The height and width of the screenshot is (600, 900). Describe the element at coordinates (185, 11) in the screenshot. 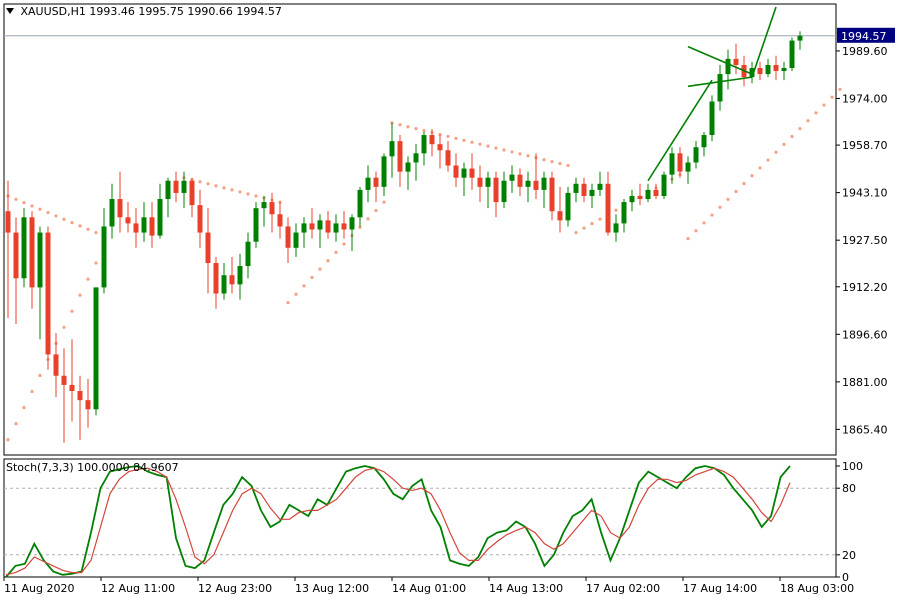

I see `ohlc-values: 1993.46 1995.75 1990.66 1994.57` at that location.